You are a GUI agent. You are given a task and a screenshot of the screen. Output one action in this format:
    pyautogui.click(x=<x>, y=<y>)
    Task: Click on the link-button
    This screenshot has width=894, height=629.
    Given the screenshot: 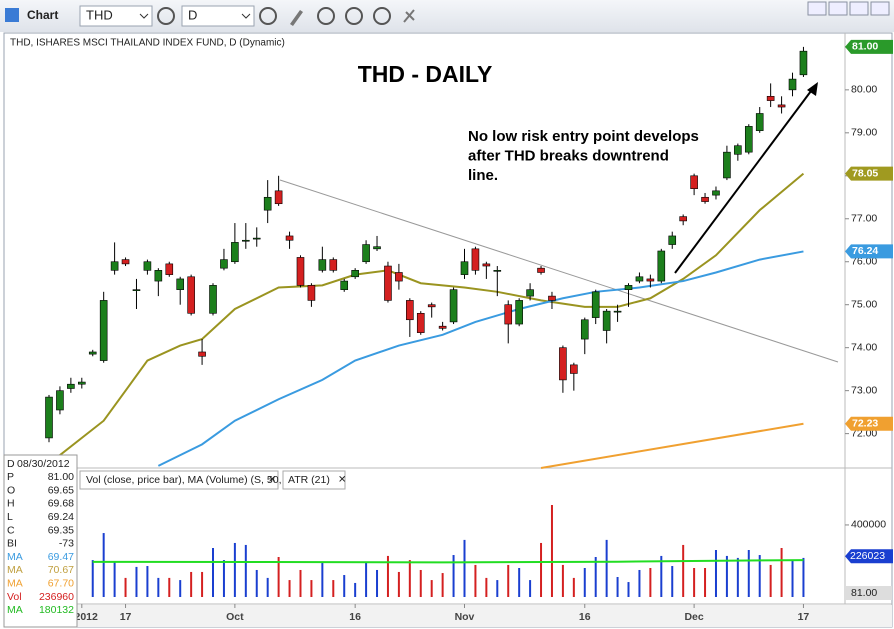 What is the action you would take?
    pyautogui.click(x=409, y=16)
    